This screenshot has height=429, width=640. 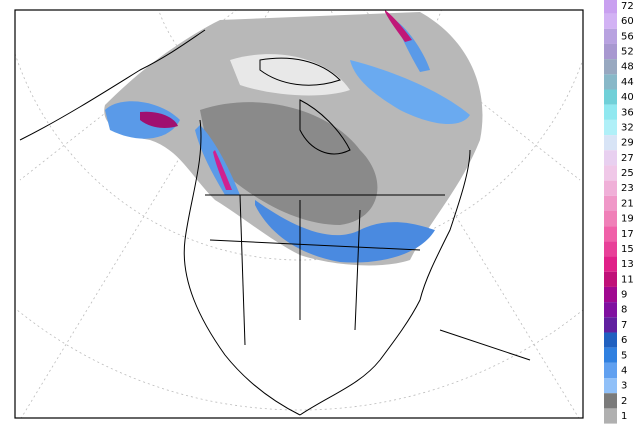 What do you see at coordinates (627, 188) in the screenshot?
I see `colorbar-label: 23` at bounding box center [627, 188].